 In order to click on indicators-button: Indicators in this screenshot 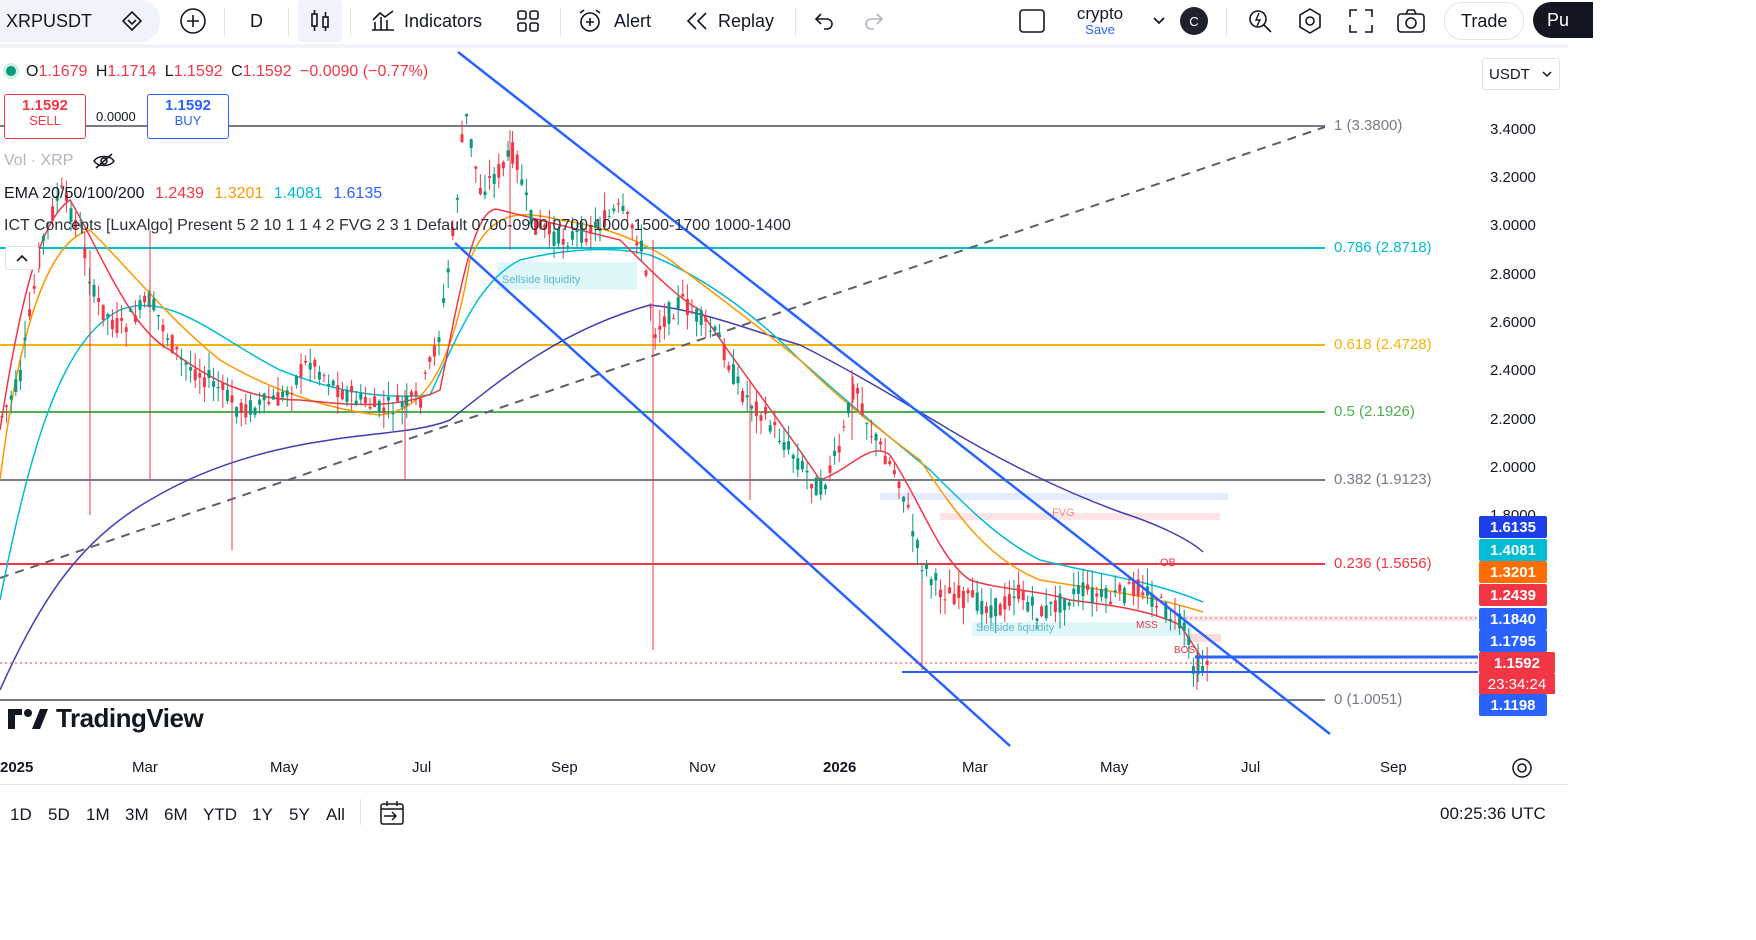, I will do `click(426, 21)`.